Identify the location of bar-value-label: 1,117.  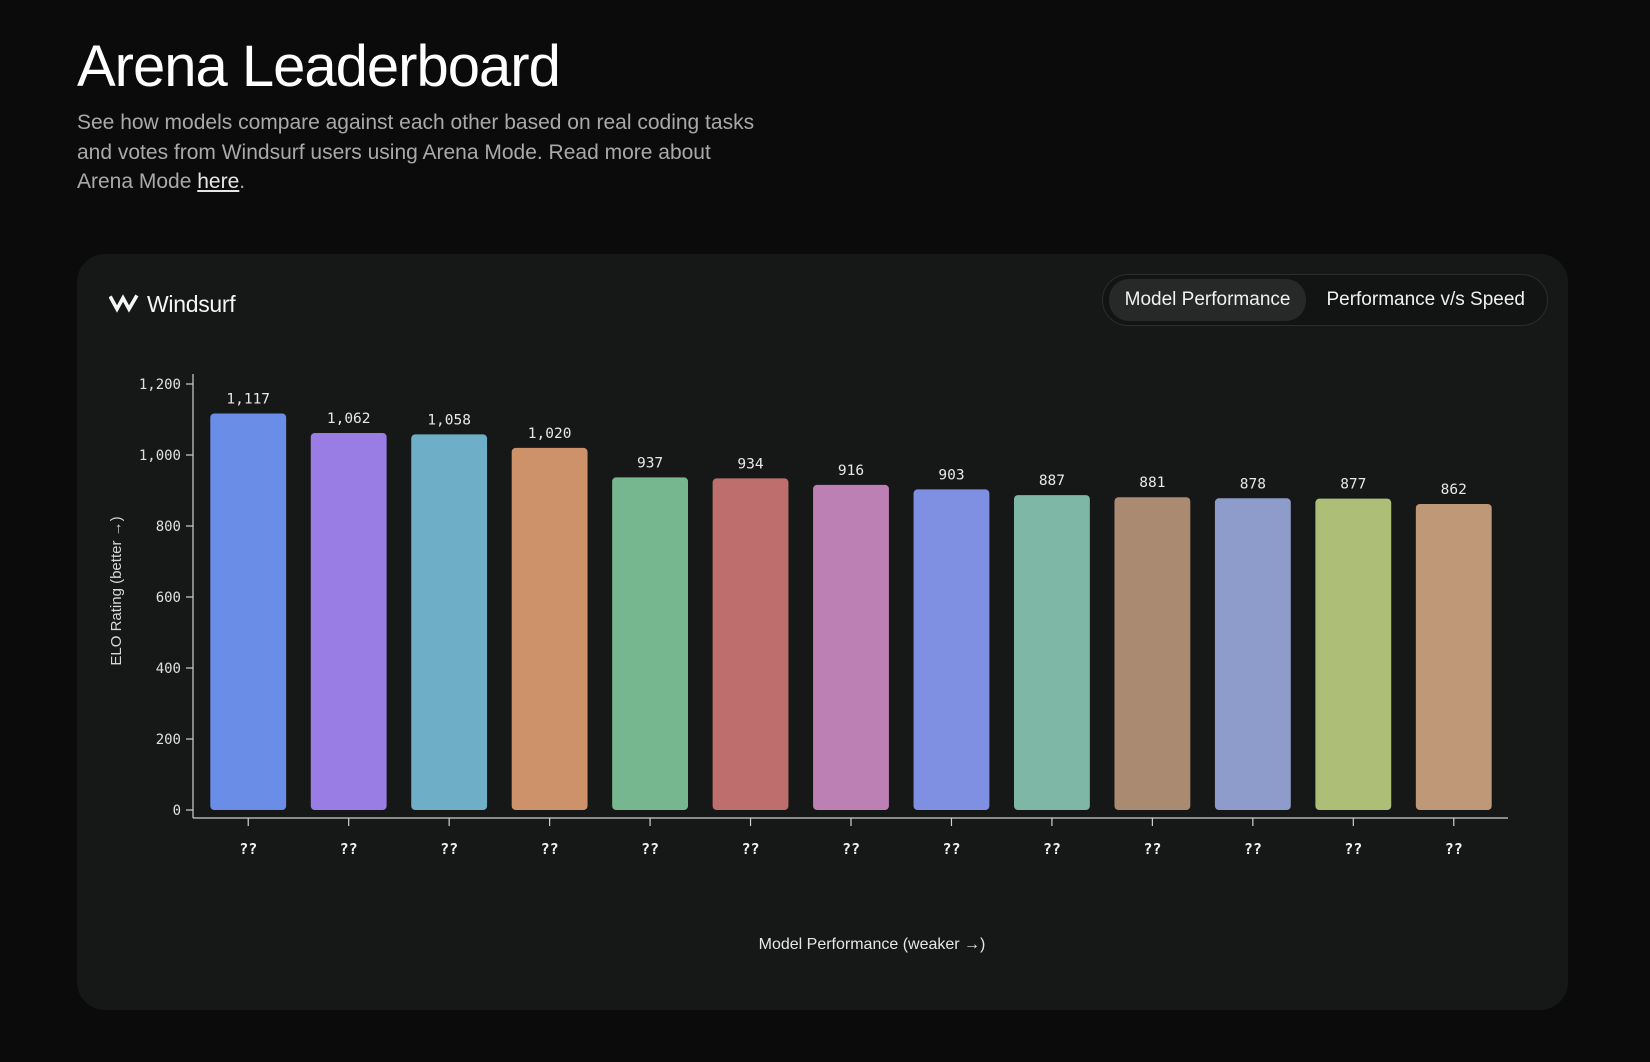
(248, 399).